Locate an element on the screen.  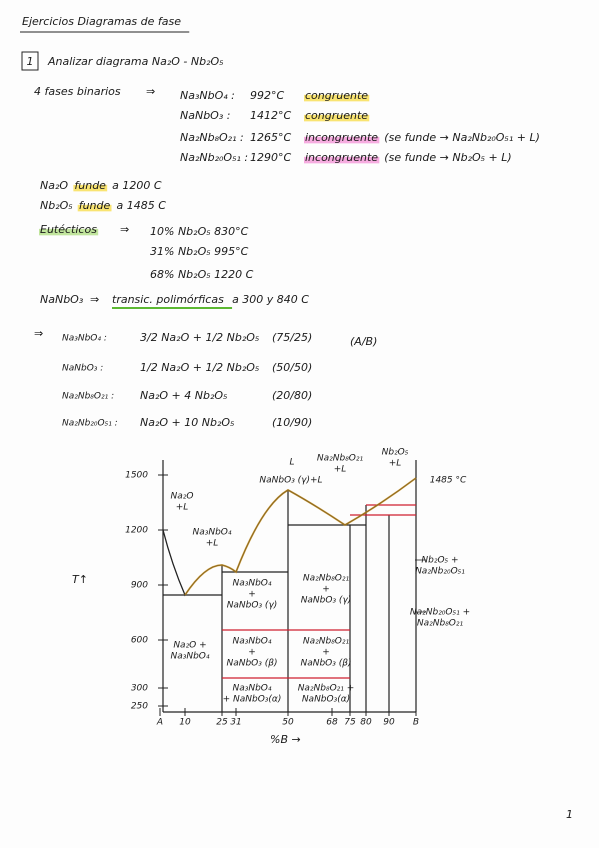
compound: Nb₂O₅ is located at coordinates (56, 205).